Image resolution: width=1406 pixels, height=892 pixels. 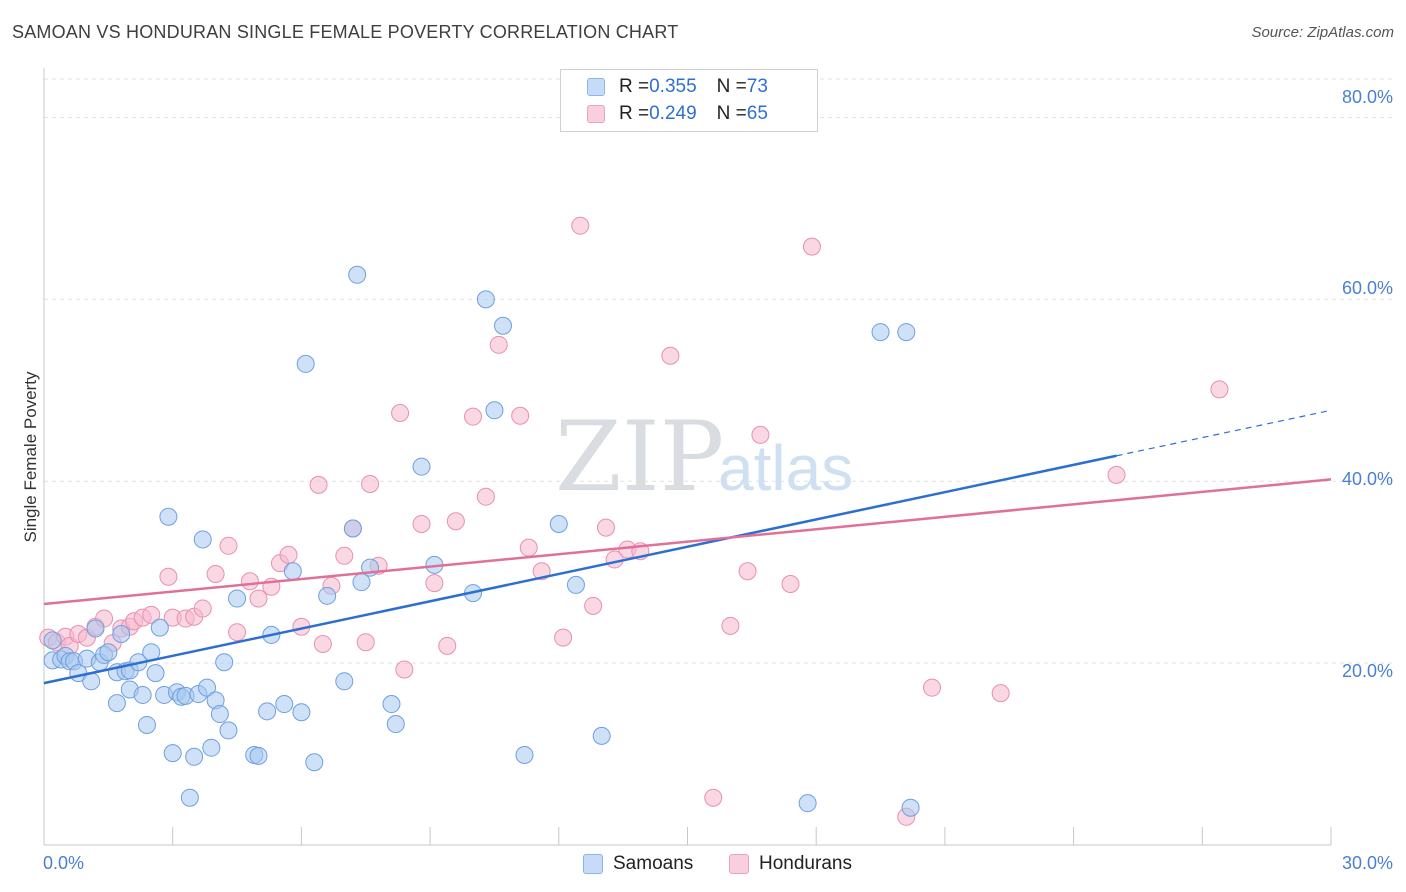 I want to click on legend-row-samoan: R = 0.355 N = 73, so click(x=677, y=87).